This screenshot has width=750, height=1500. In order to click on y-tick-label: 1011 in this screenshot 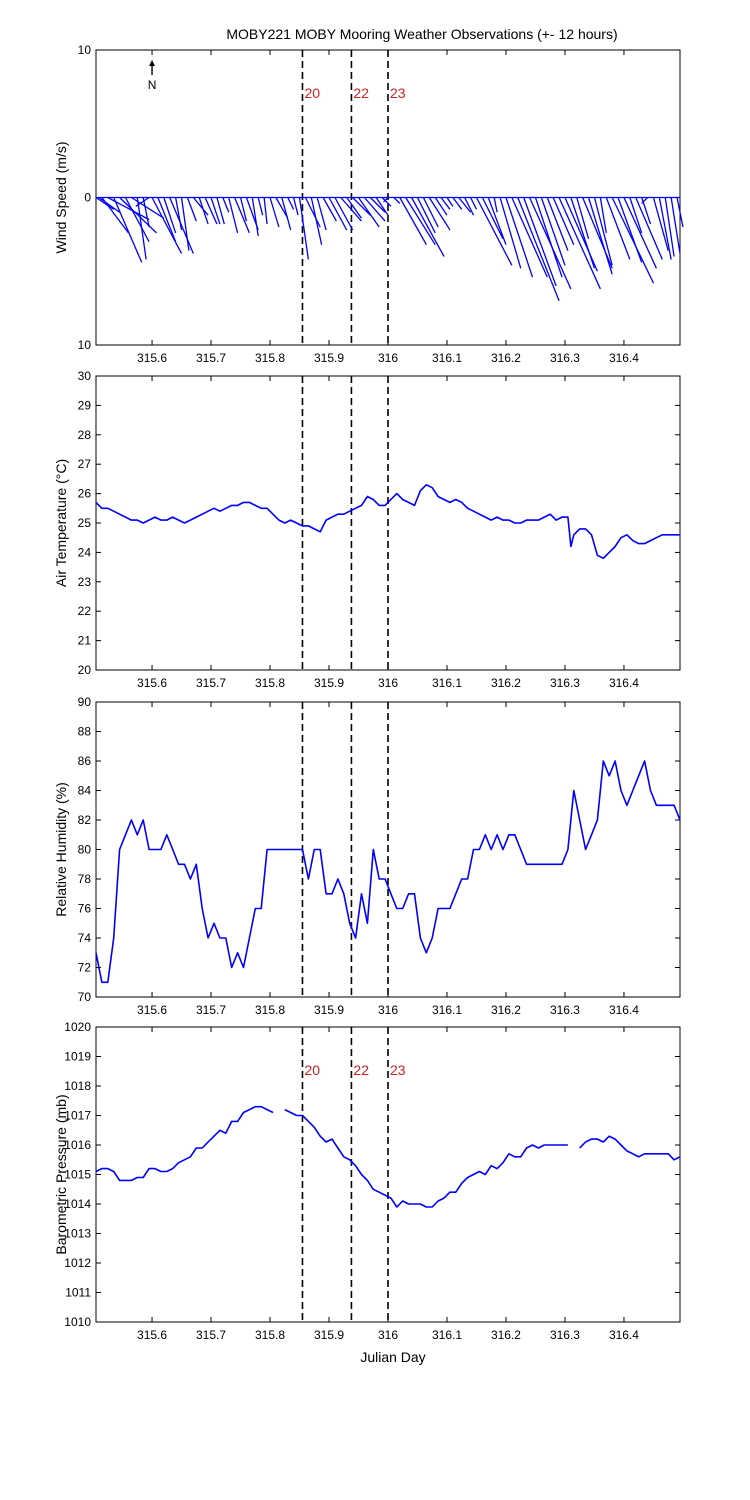, I will do `click(78, 1293)`.